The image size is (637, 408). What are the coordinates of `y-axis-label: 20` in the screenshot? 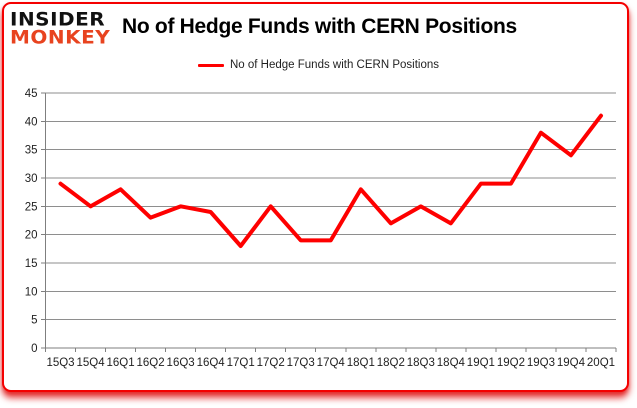 It's located at (31, 236).